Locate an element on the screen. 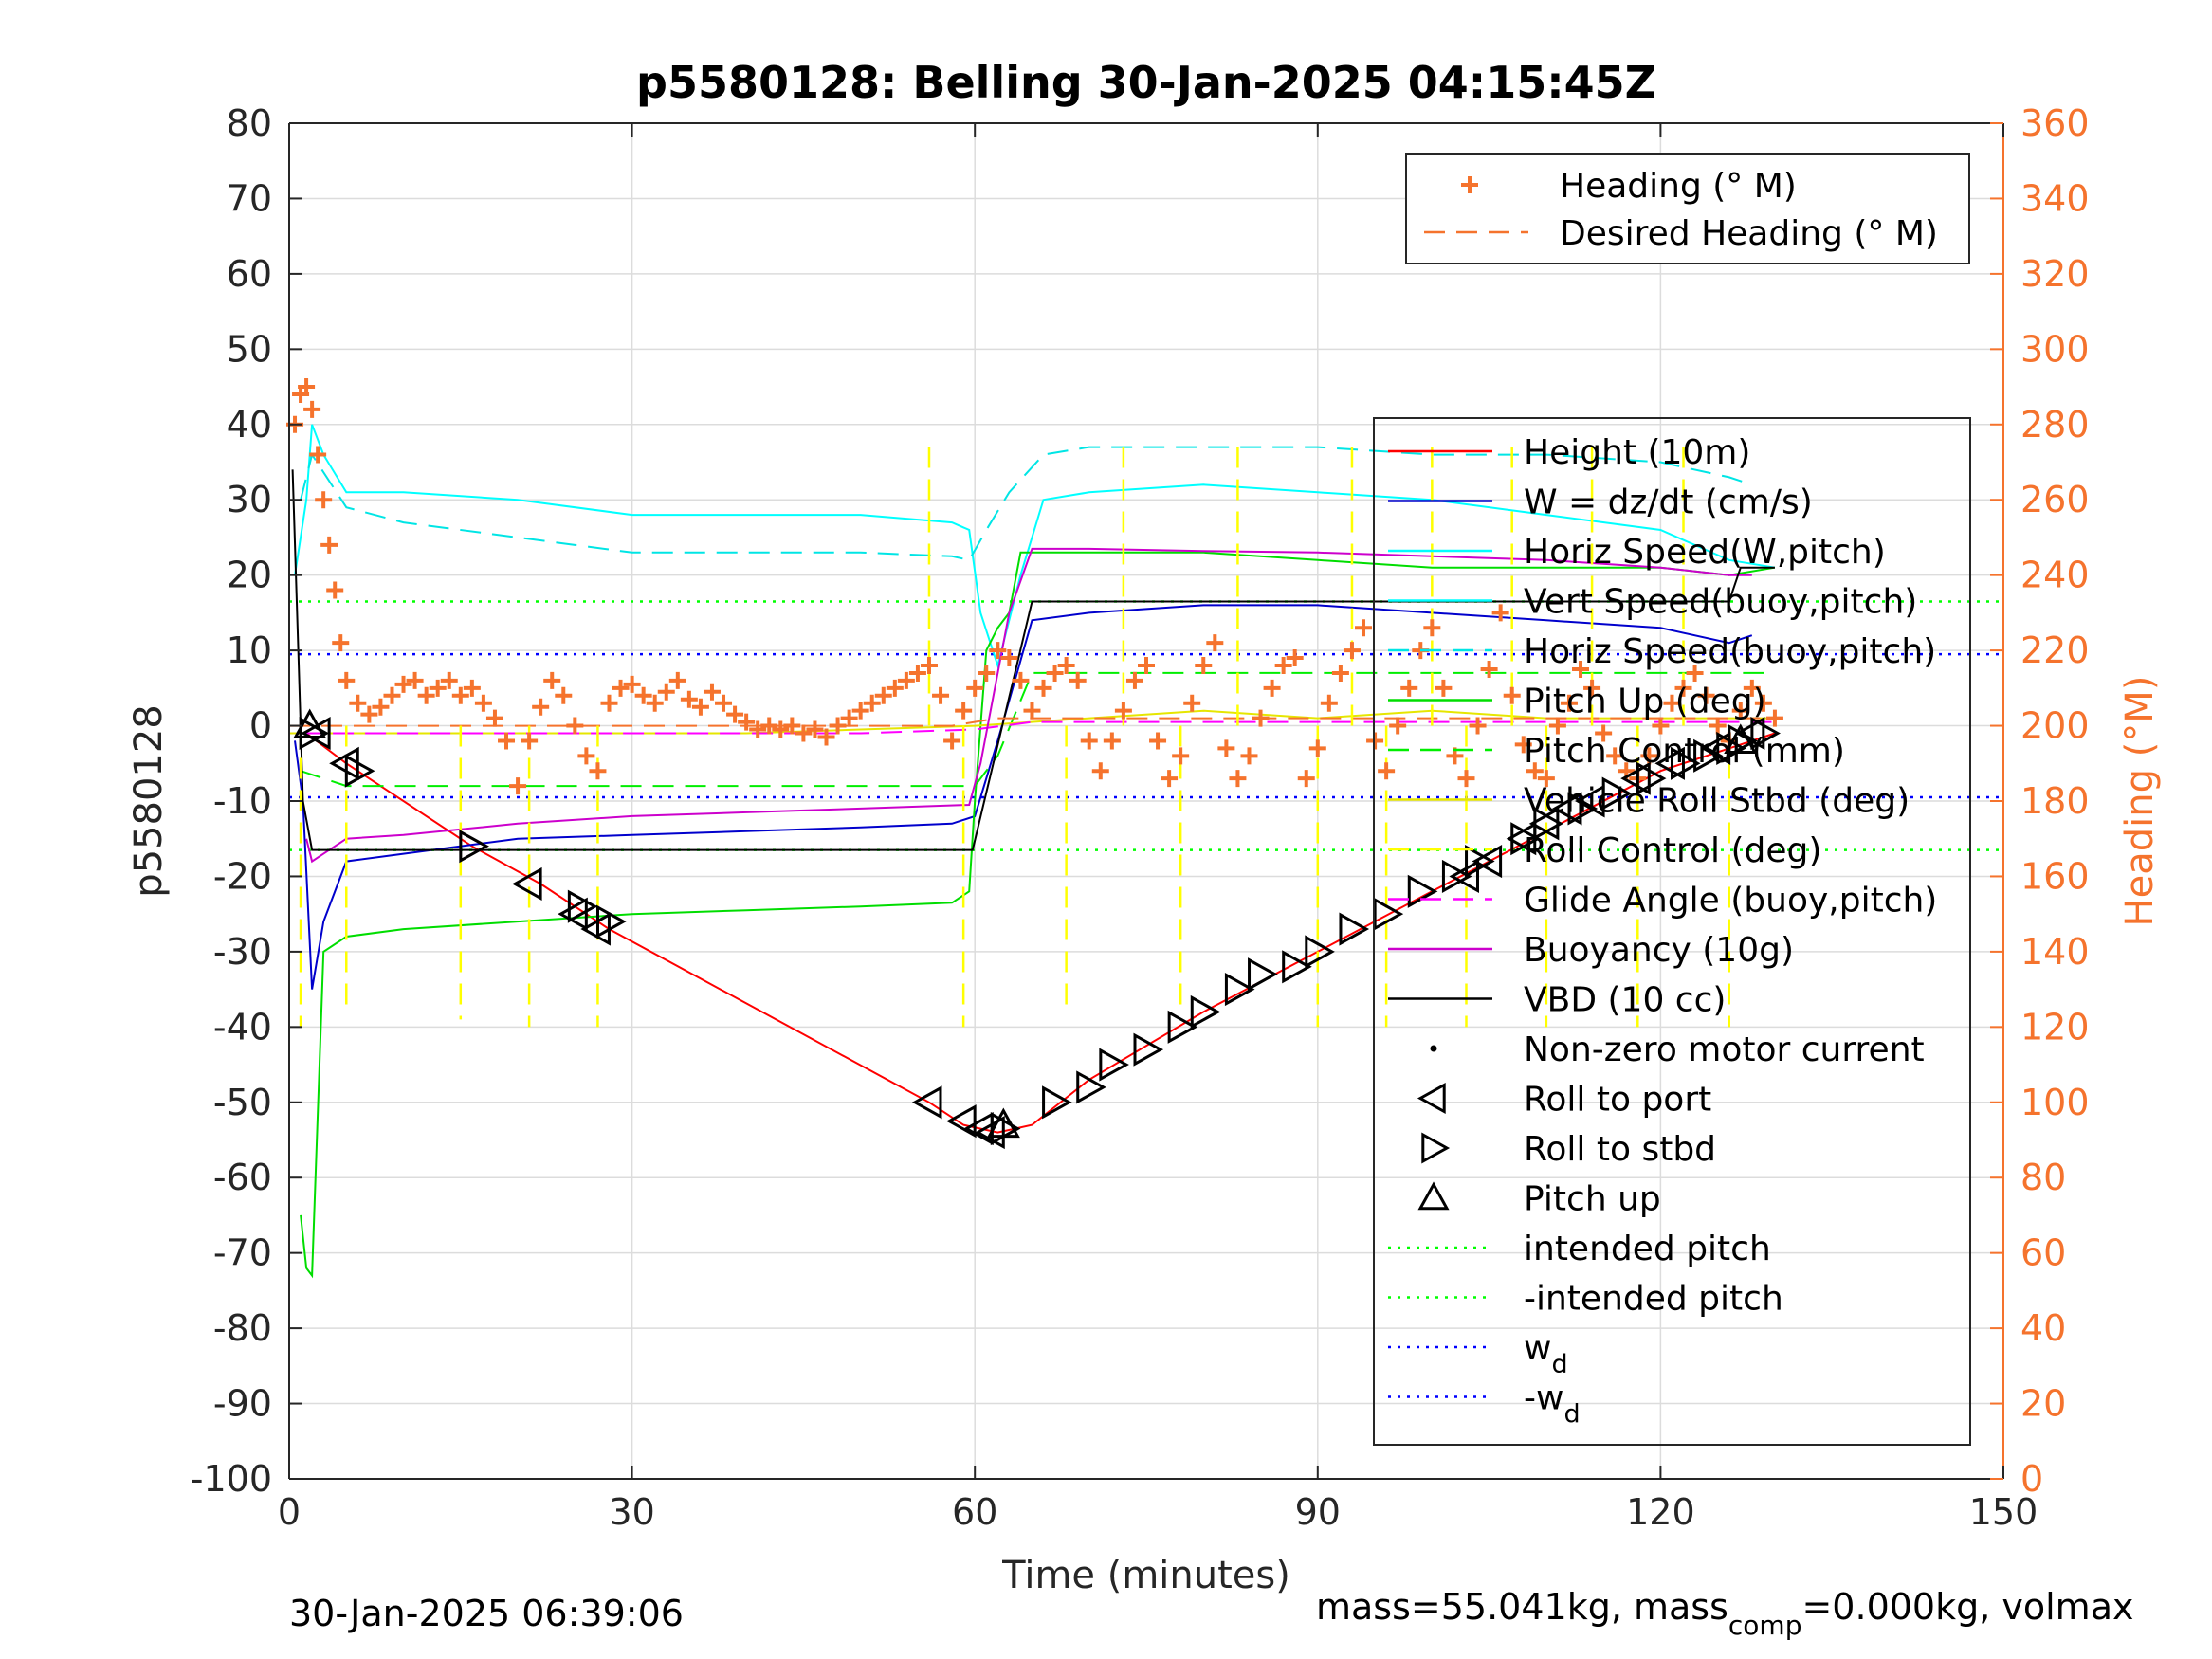  legend-entry-height-10m-0: Height (10m) is located at coordinates (1569, 452).